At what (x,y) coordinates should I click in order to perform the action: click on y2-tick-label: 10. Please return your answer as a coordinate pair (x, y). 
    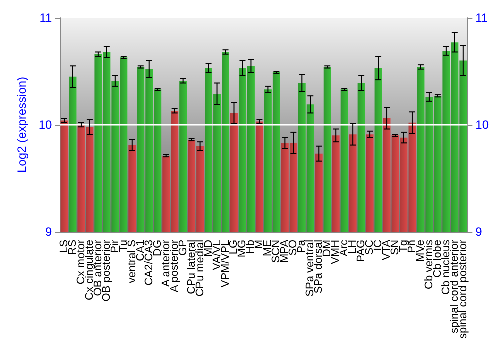
    Looking at the image, I should click on (483, 125).